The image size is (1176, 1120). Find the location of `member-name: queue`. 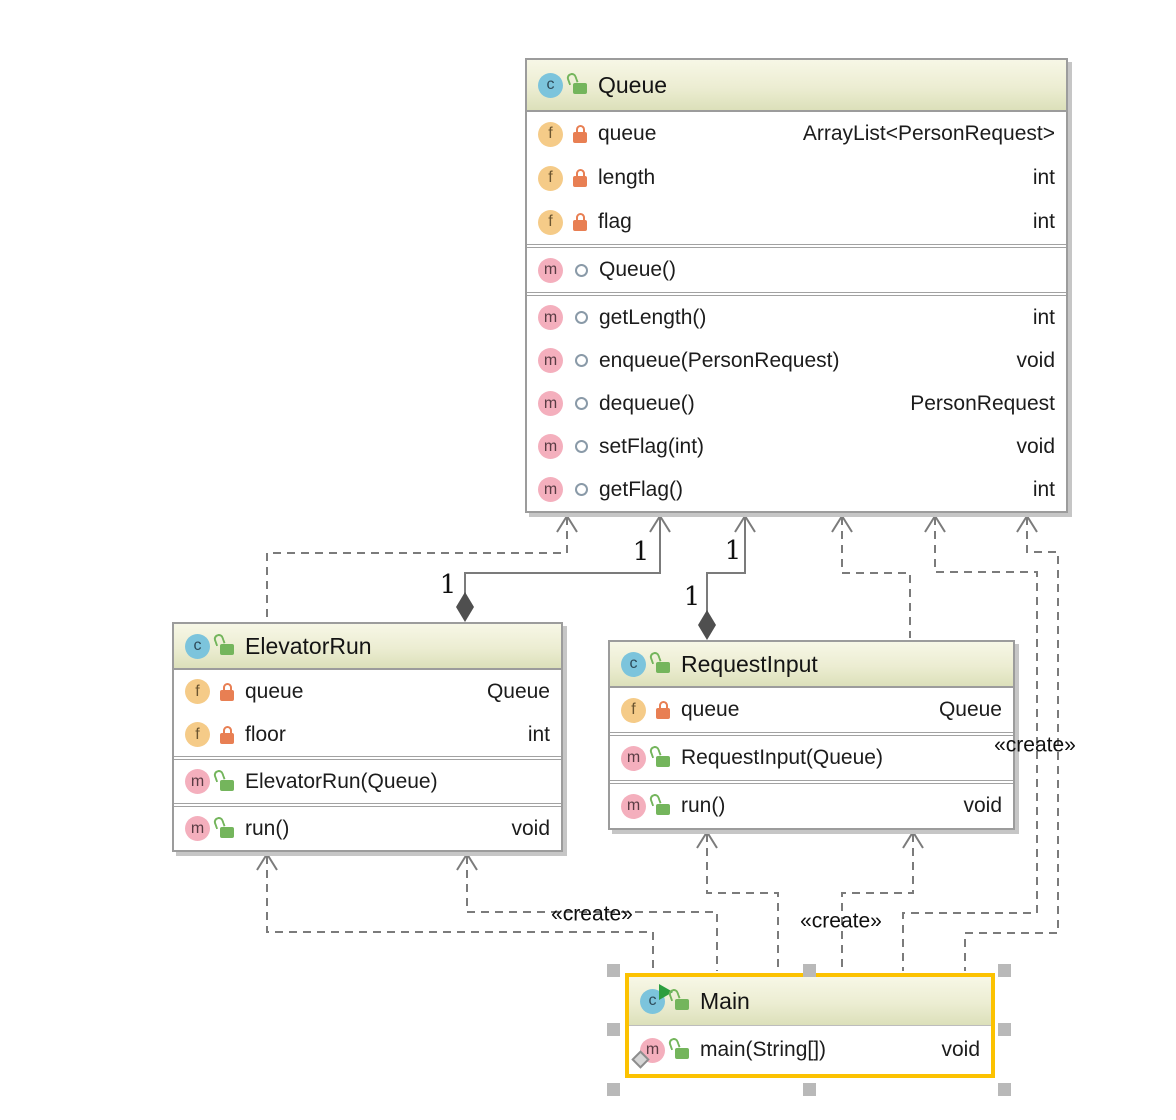

member-name: queue is located at coordinates (627, 133).